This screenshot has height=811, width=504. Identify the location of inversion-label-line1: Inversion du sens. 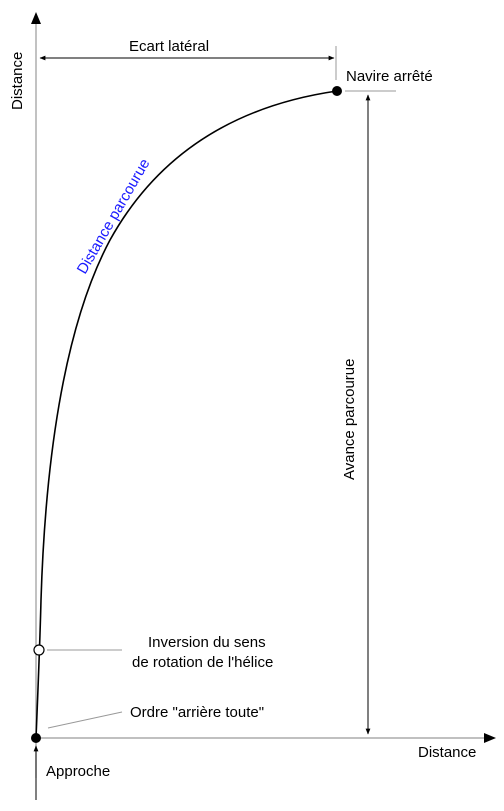
(207, 642).